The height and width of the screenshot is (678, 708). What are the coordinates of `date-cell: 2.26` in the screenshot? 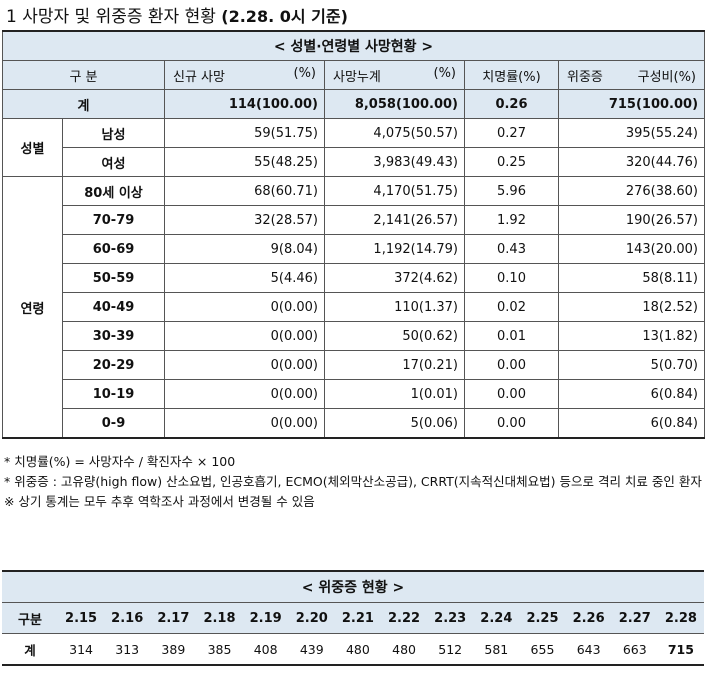 It's located at (588, 618).